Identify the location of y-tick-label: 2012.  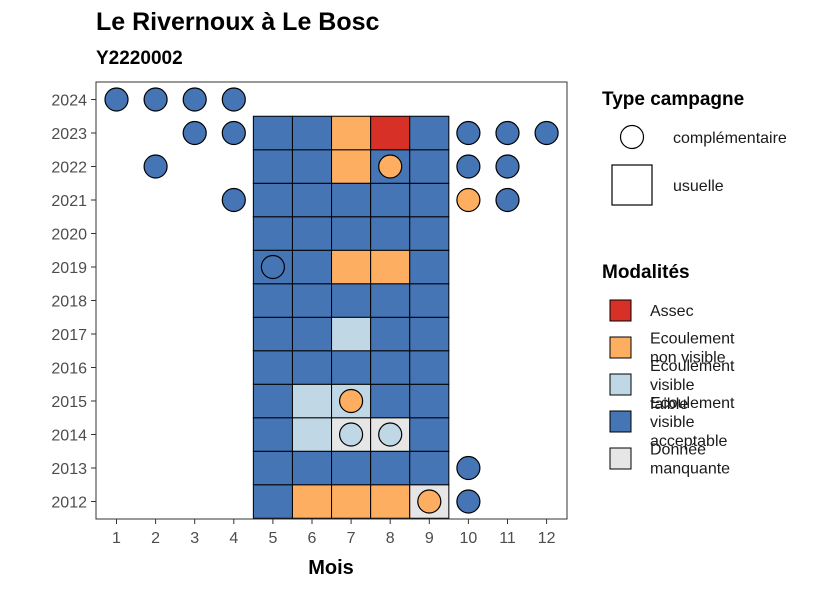
(69, 503).